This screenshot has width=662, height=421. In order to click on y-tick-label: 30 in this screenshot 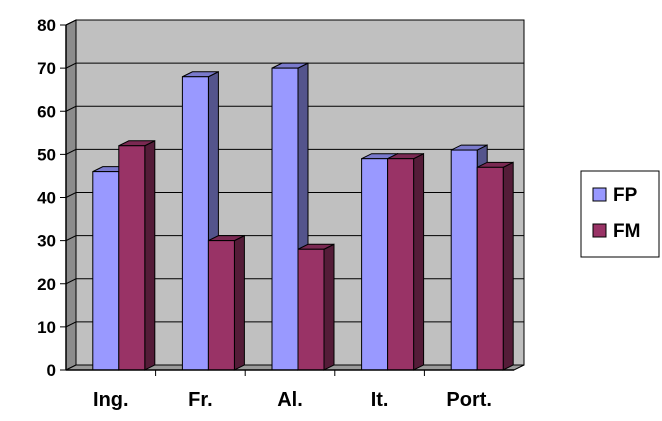, I will do `click(46, 241)`.